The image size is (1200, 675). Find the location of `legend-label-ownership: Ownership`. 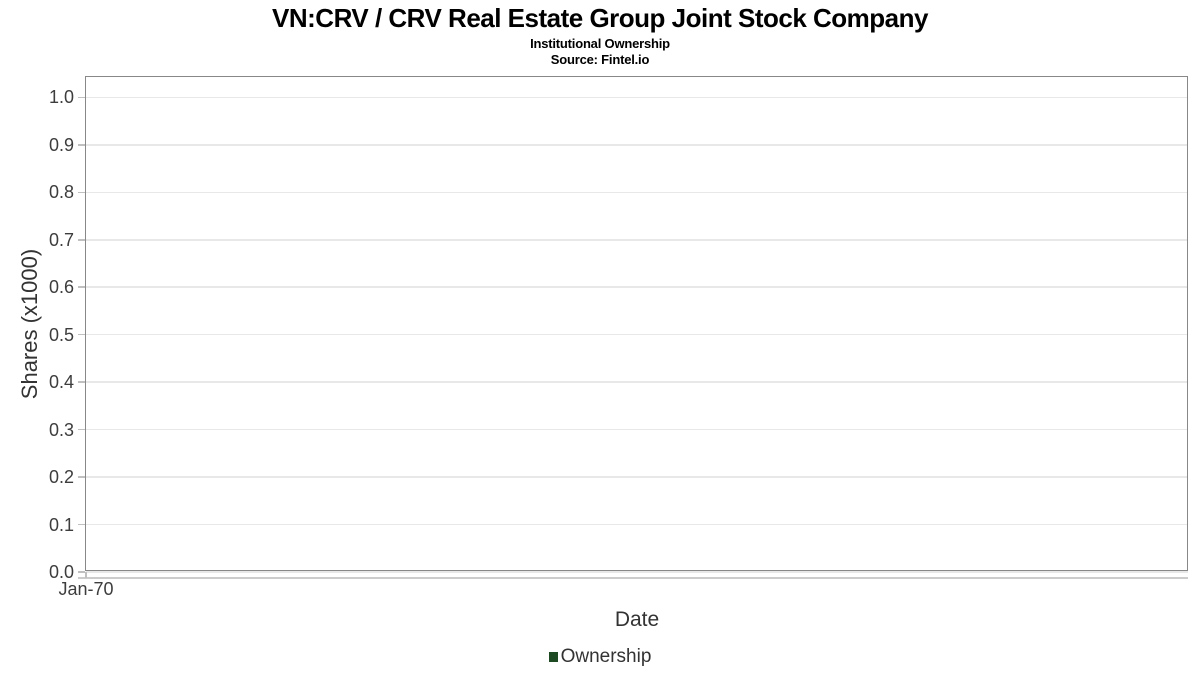

legend-label-ownership: Ownership is located at coordinates (606, 656).